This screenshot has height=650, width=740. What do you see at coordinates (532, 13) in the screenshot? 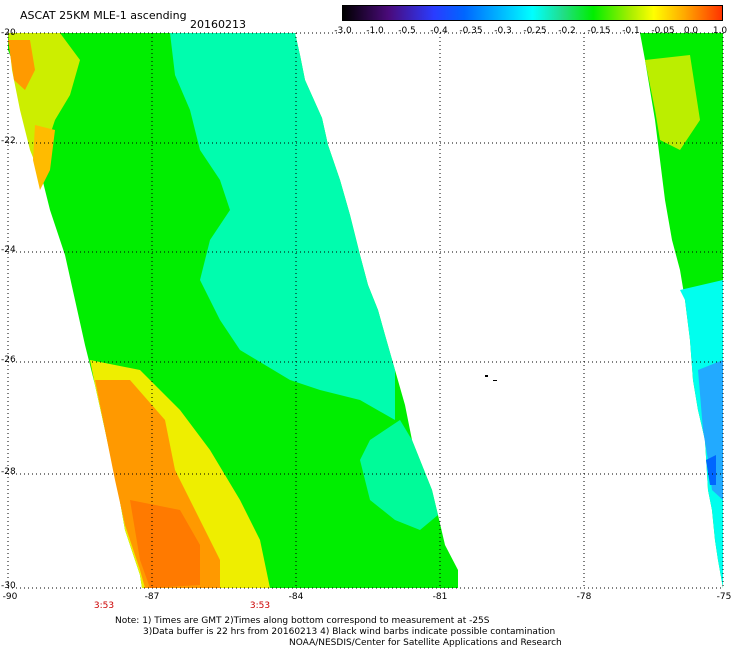
I see `colorbar` at bounding box center [532, 13].